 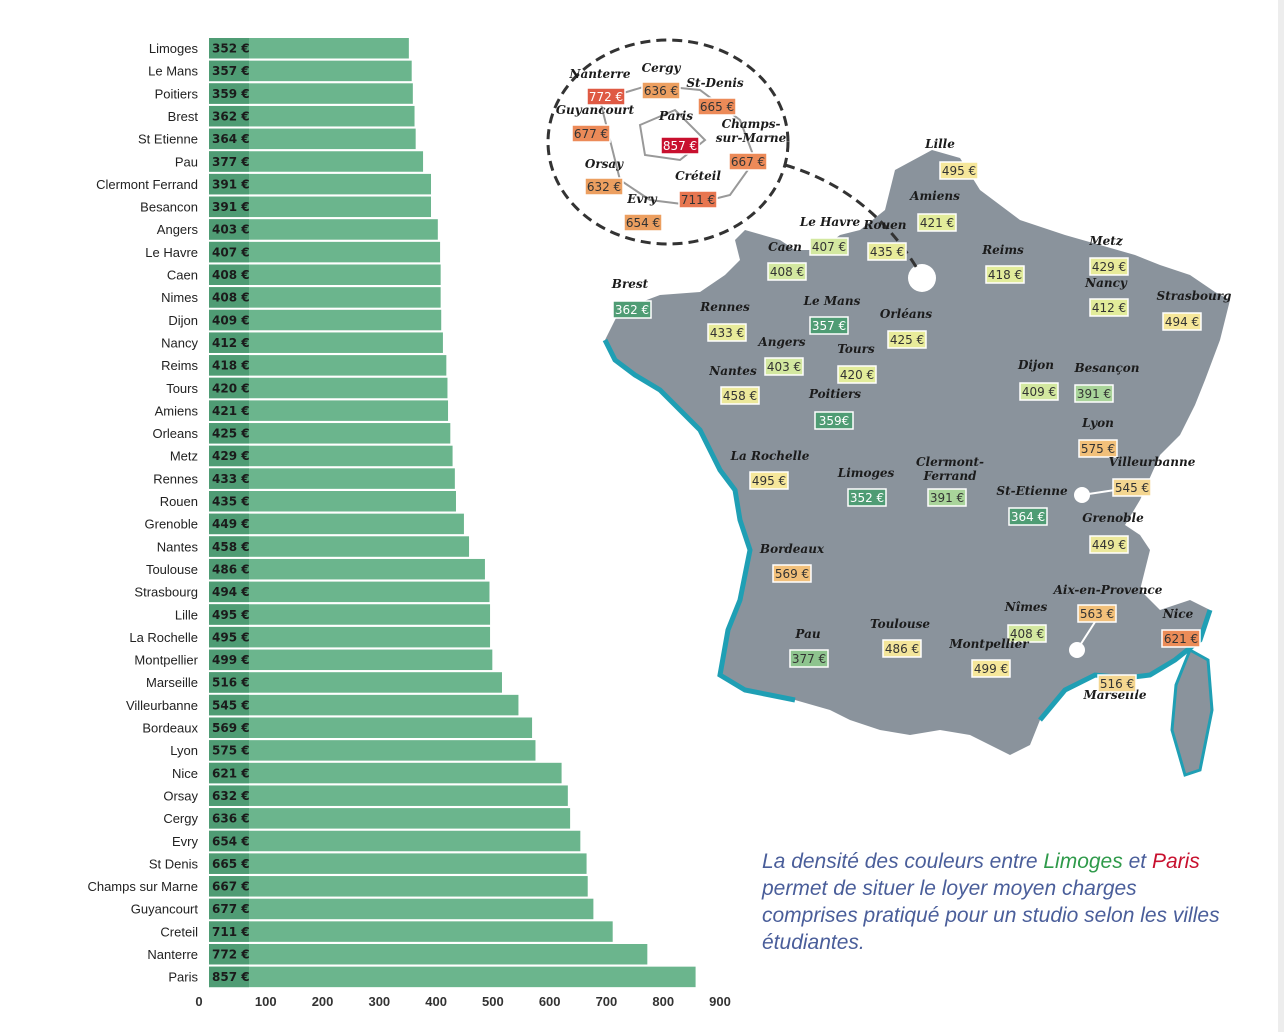 What do you see at coordinates (231, 71) in the screenshot?
I see `bar-value-label: 357 €` at bounding box center [231, 71].